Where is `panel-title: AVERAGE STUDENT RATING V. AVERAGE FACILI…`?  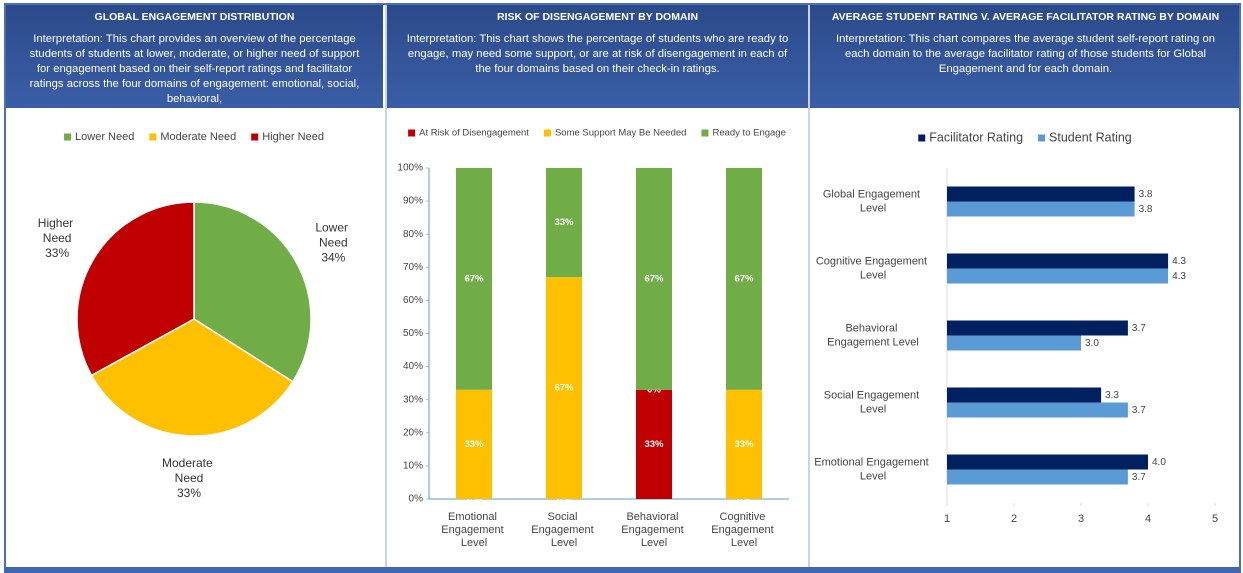 panel-title: AVERAGE STUDENT RATING V. AVERAGE FACILI… is located at coordinates (1025, 17).